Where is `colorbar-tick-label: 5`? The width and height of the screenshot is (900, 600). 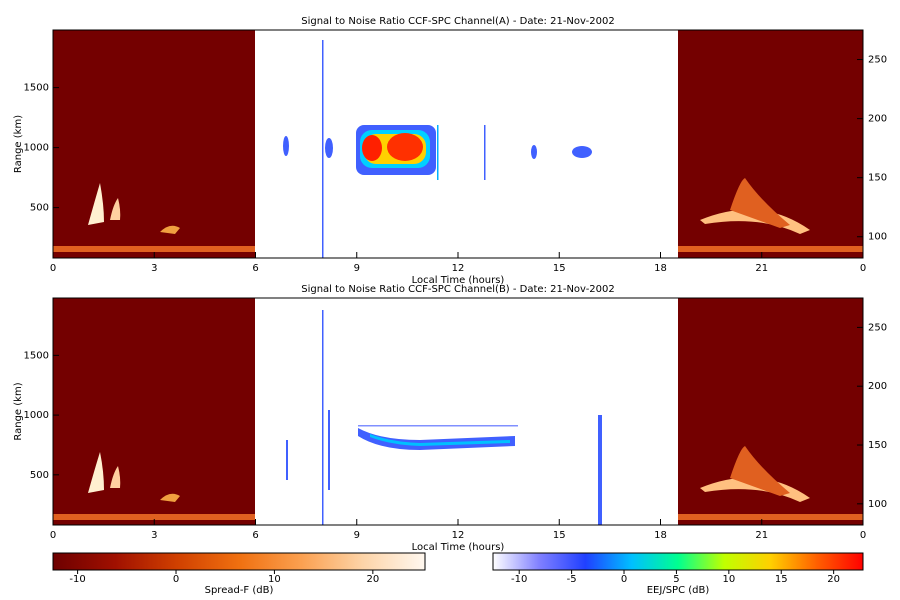
colorbar-tick-label: 5 is located at coordinates (676, 579).